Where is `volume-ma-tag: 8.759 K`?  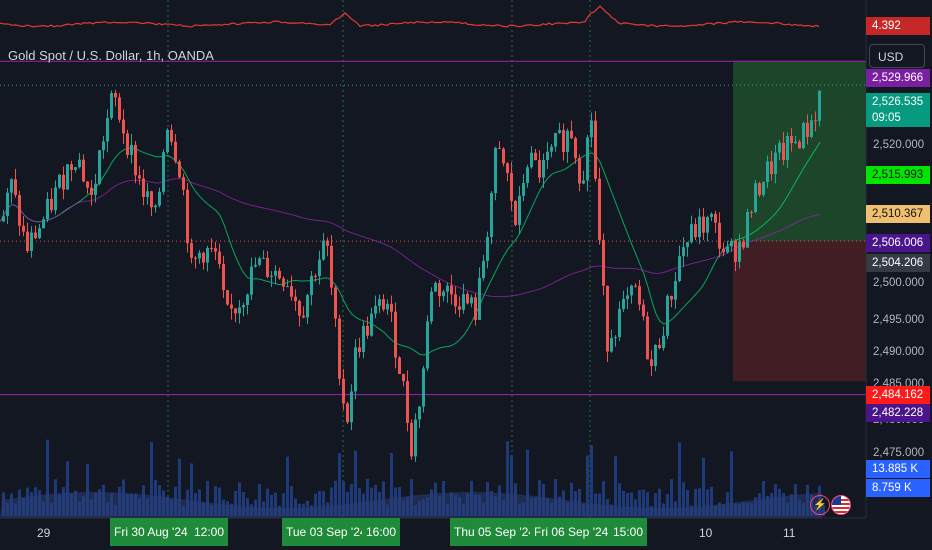
volume-ma-tag: 8.759 K is located at coordinates (898, 488).